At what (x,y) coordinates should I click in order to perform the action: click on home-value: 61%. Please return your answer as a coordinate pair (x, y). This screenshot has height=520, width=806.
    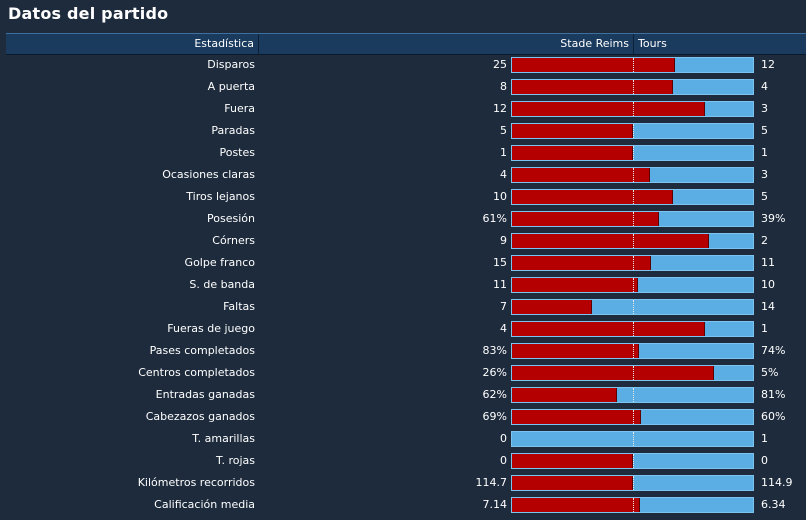
    Looking at the image, I should click on (494, 218).